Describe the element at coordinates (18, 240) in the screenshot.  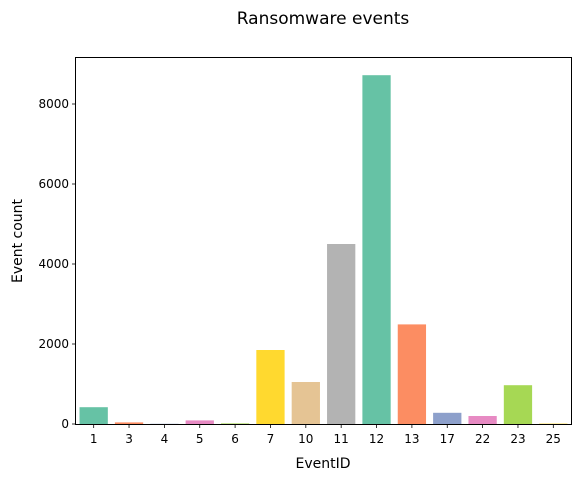
I see `y-axis-label: Event count` at that location.